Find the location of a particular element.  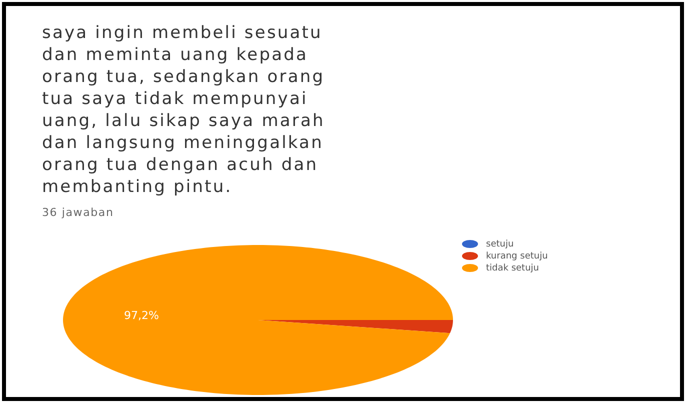

legend-label: setuju is located at coordinates (500, 244).